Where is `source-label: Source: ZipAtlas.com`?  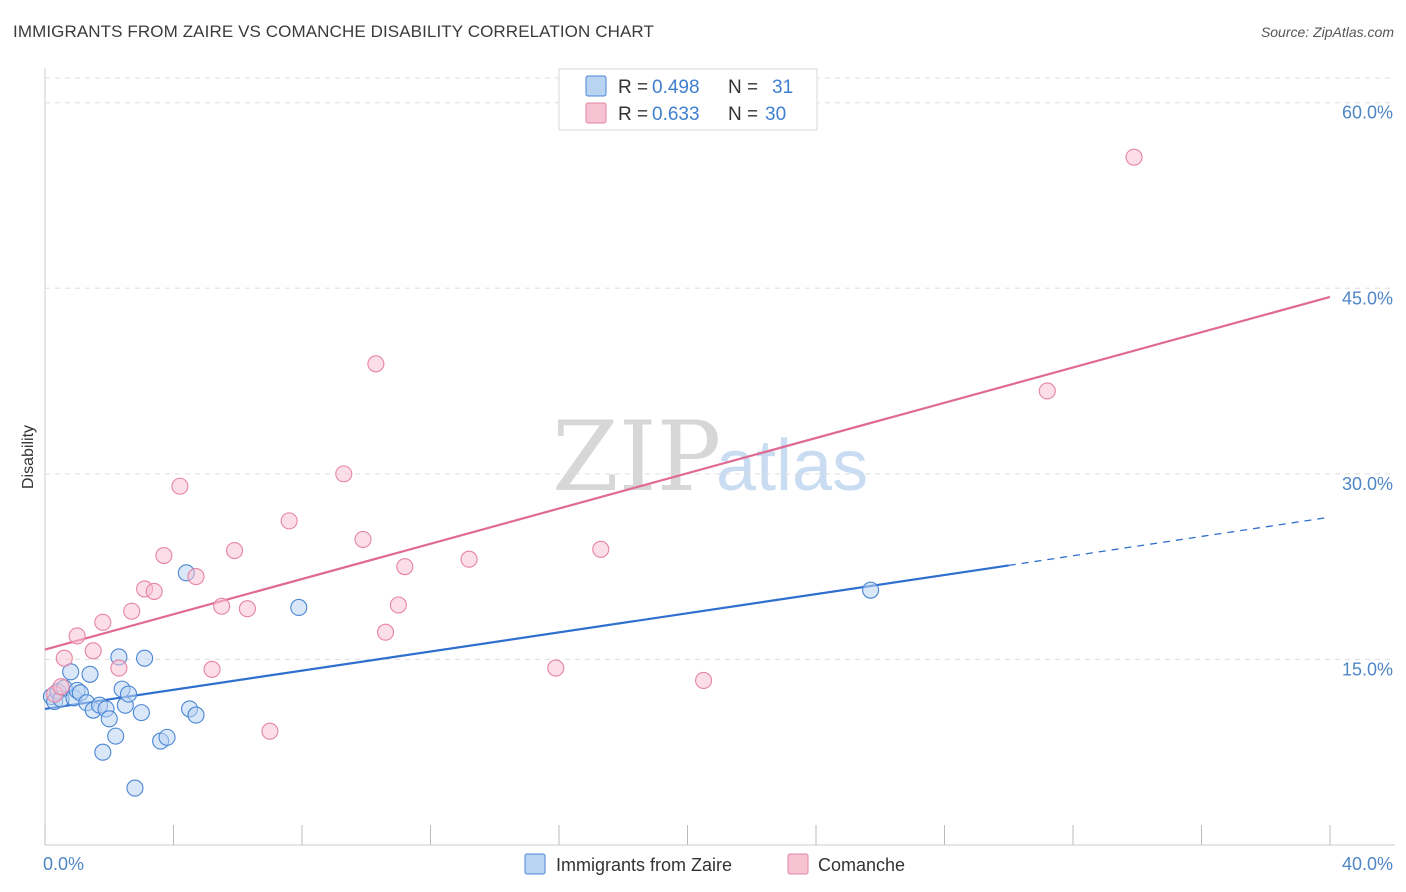
source-label: Source: ZipAtlas.com is located at coordinates (1327, 32).